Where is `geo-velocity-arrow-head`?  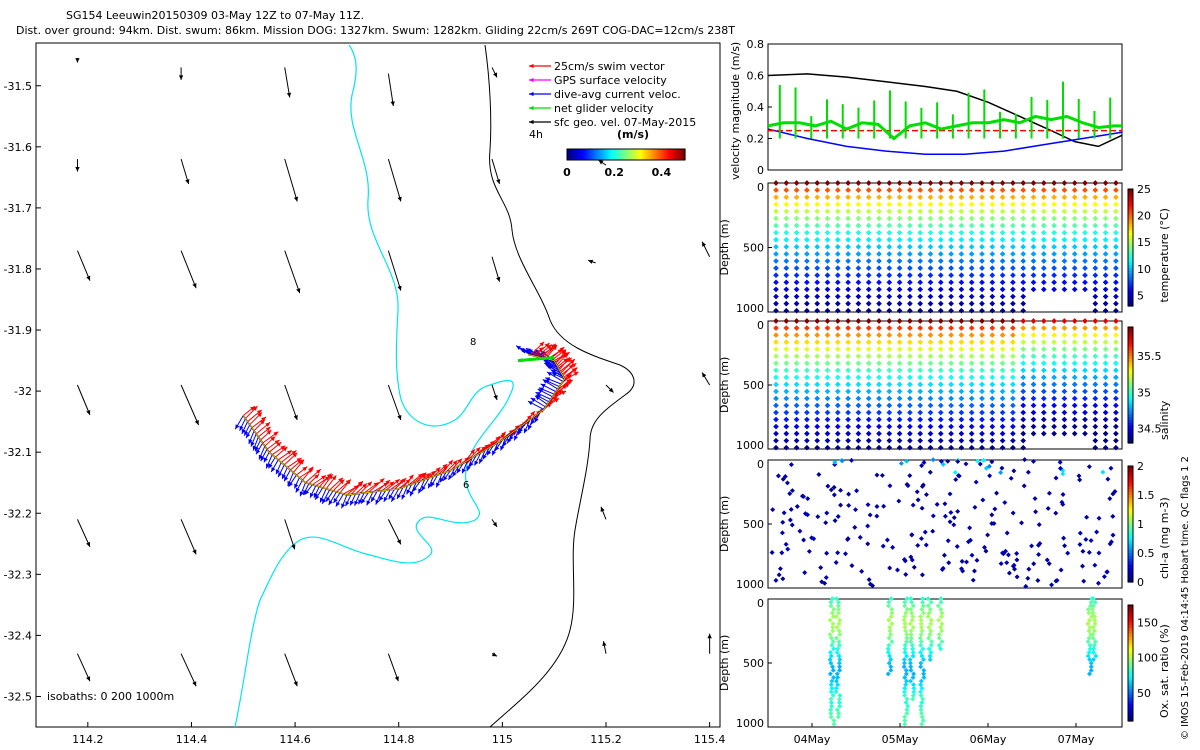 geo-velocity-arrow-head is located at coordinates (88, 412).